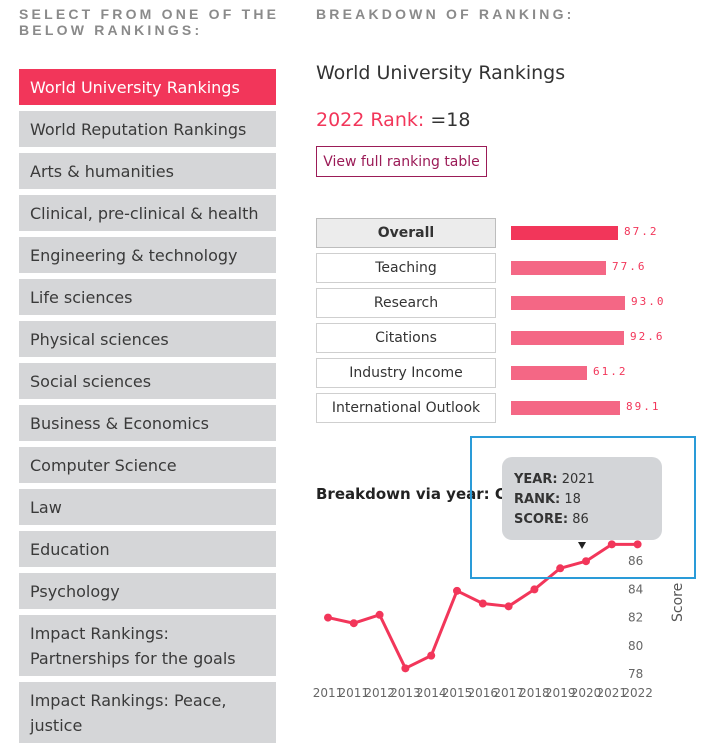 The image size is (726, 749). I want to click on x-tick-label: 2013, so click(405, 693).